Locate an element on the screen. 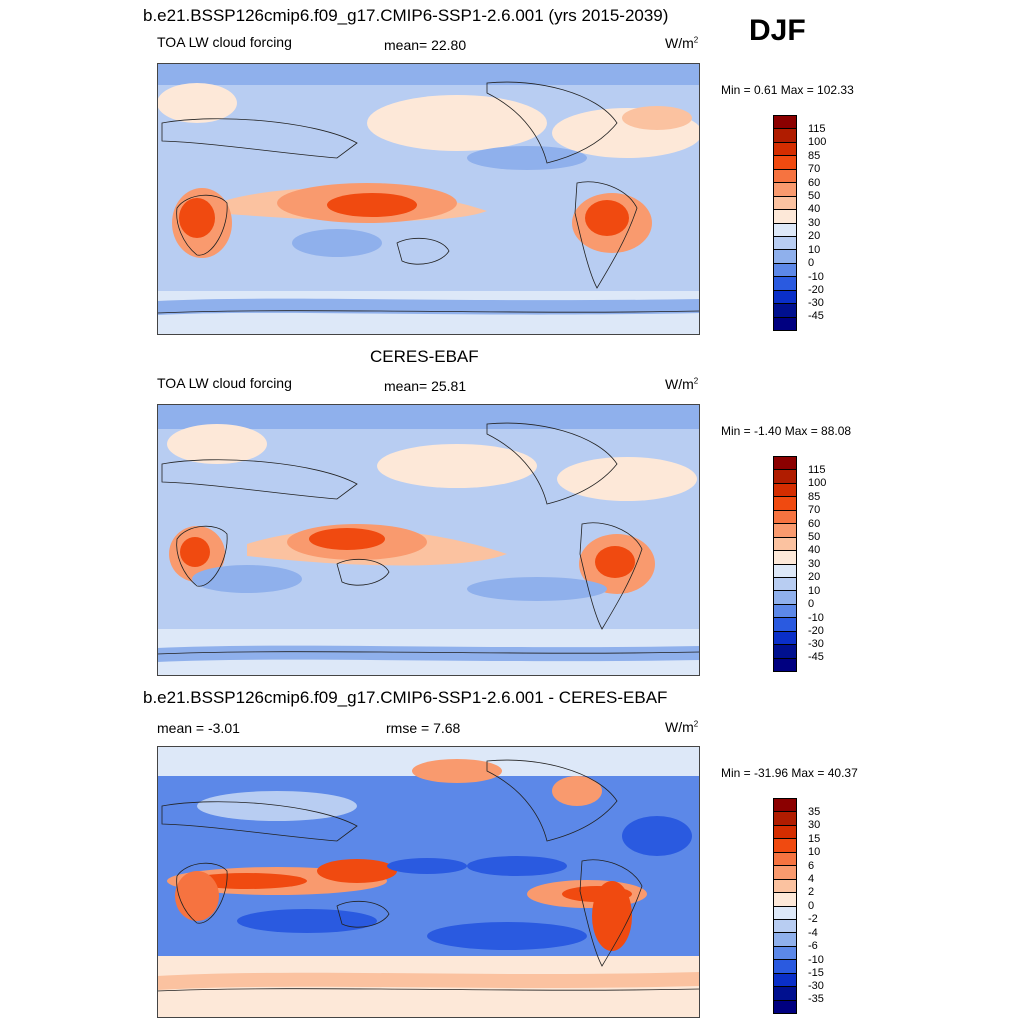  panel-1-variable-label: TOA LW cloud forcing is located at coordinates (224, 42).